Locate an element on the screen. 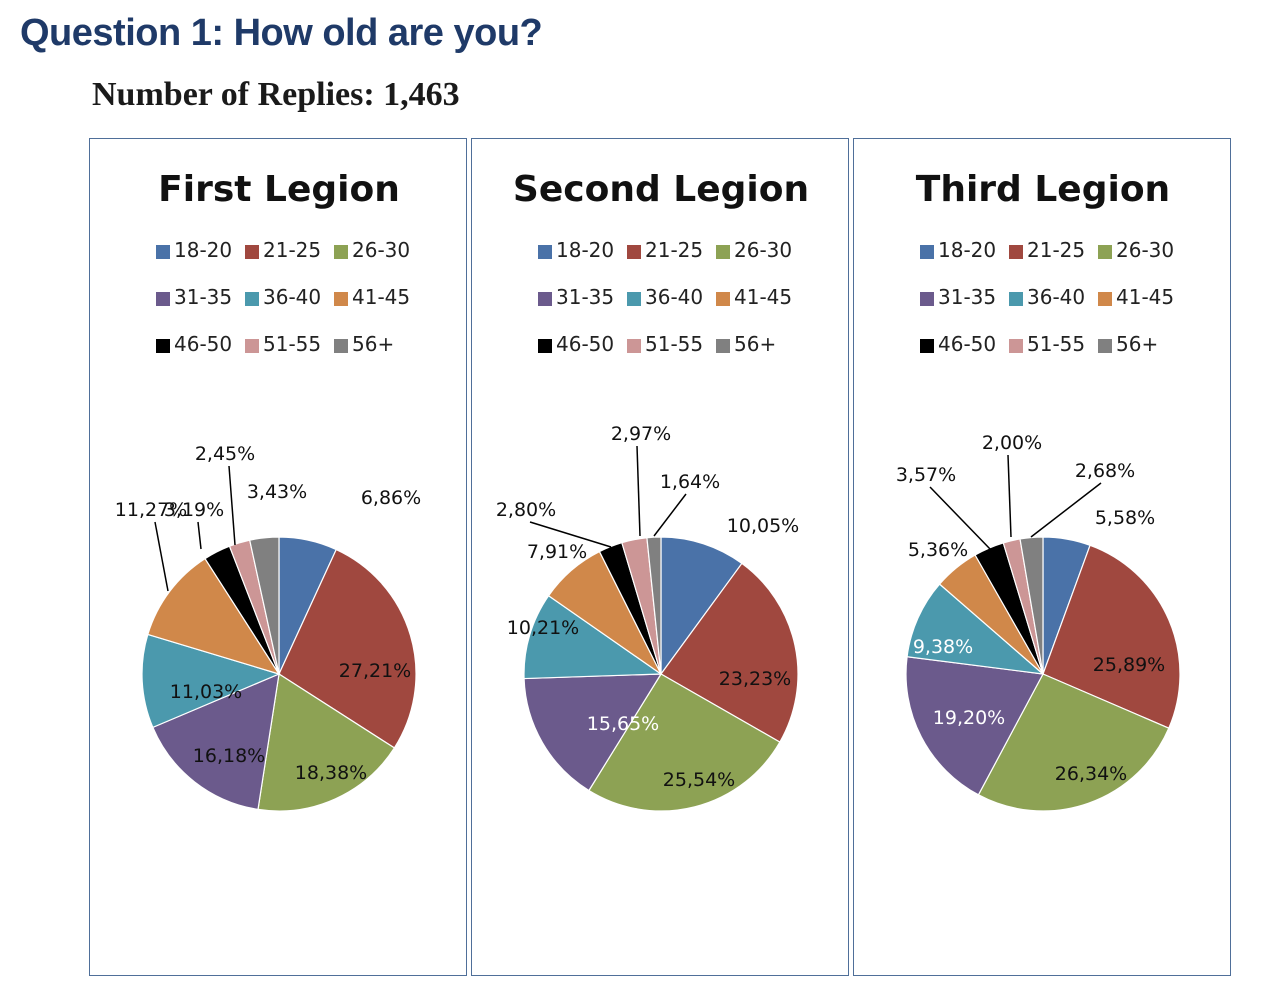 The height and width of the screenshot is (1006, 1262). page-title: Question 1: How old are you? is located at coordinates (281, 33).